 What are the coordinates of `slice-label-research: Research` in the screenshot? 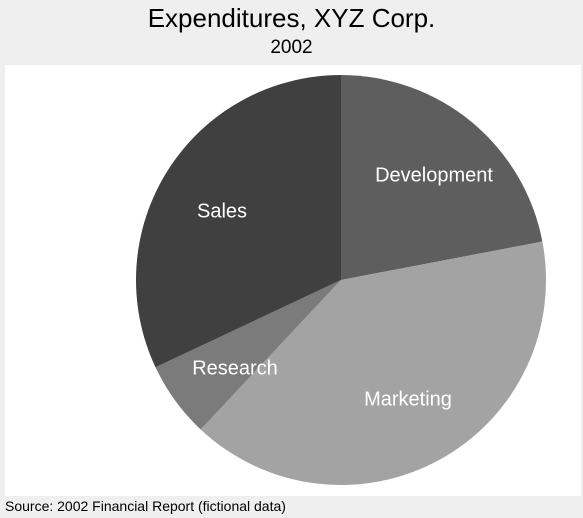 It's located at (235, 368).